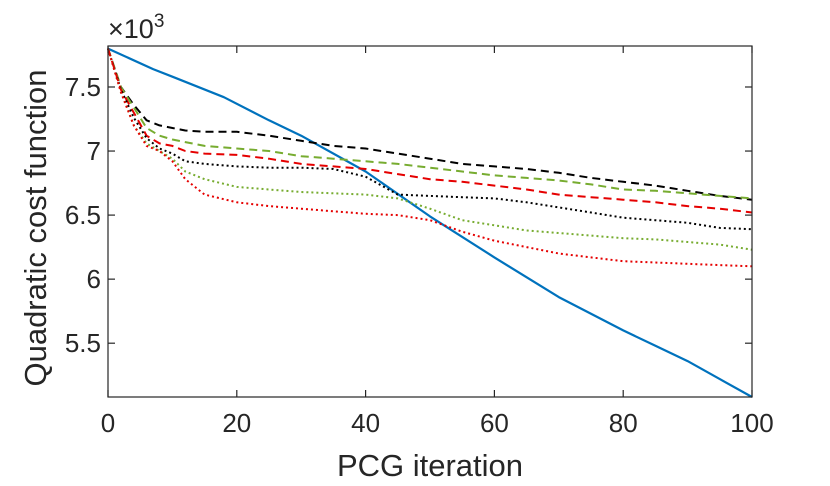 The width and height of the screenshot is (830, 486). What do you see at coordinates (94, 151) in the screenshot?
I see `y-tick-label: 7` at bounding box center [94, 151].